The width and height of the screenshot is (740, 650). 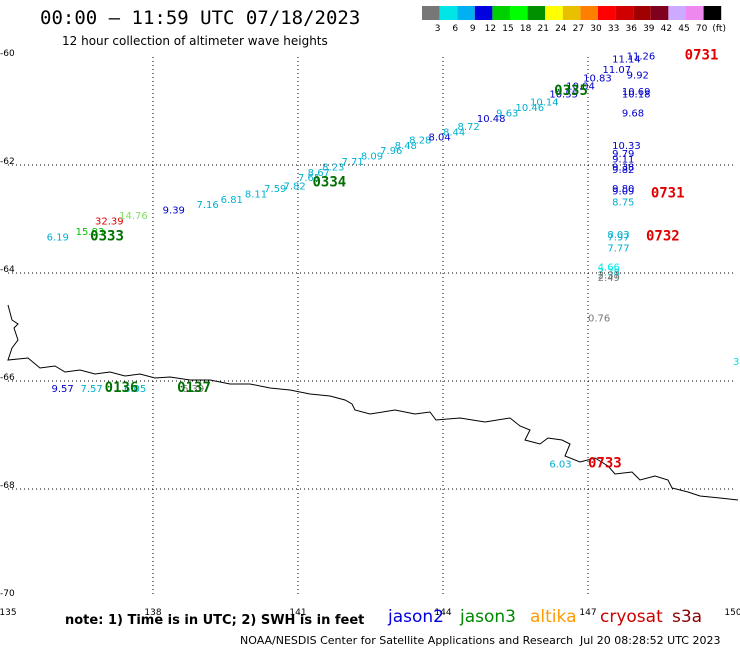 What do you see at coordinates (719, 29) in the screenshot?
I see `color-scale-label: (ft)` at bounding box center [719, 29].